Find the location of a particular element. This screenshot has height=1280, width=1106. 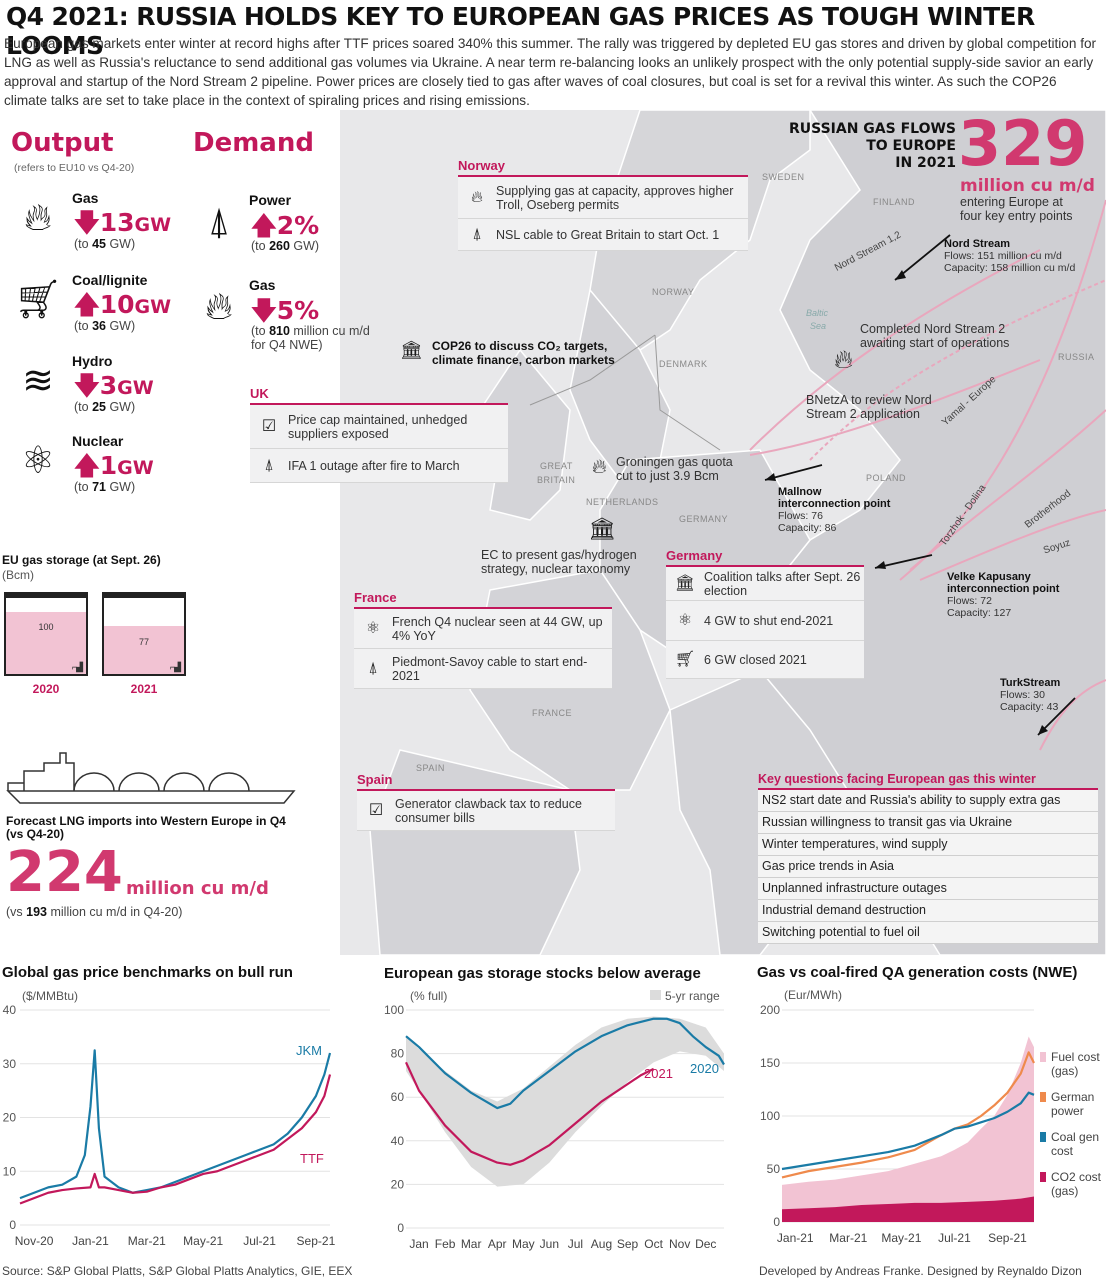

key-question-item: Unplanned infrastructure outages is located at coordinates (928, 889).